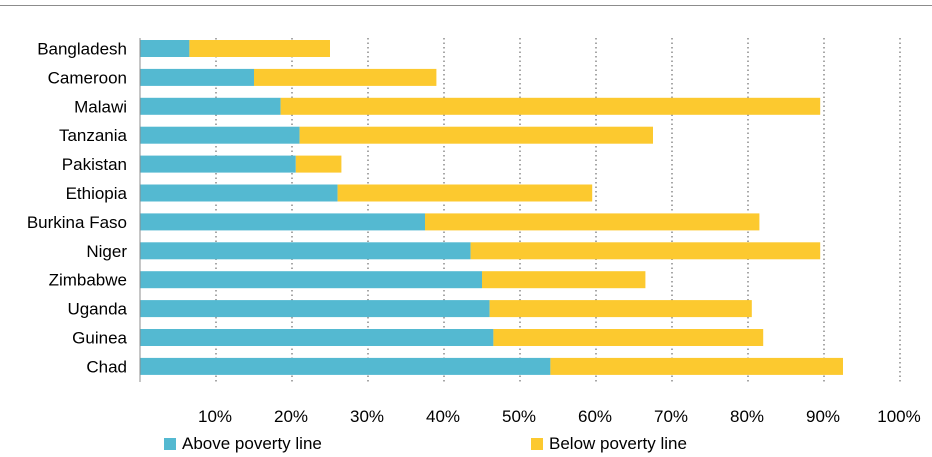 This screenshot has height=457, width=932. What do you see at coordinates (97, 309) in the screenshot?
I see `category-label-uganda: Uganda` at bounding box center [97, 309].